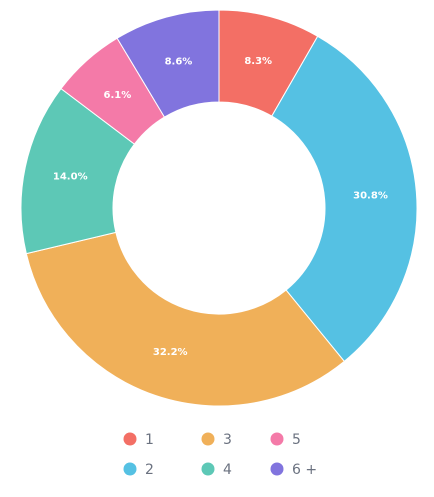  Describe the element at coordinates (304, 470) in the screenshot. I see `legend-label: 6 +` at that location.